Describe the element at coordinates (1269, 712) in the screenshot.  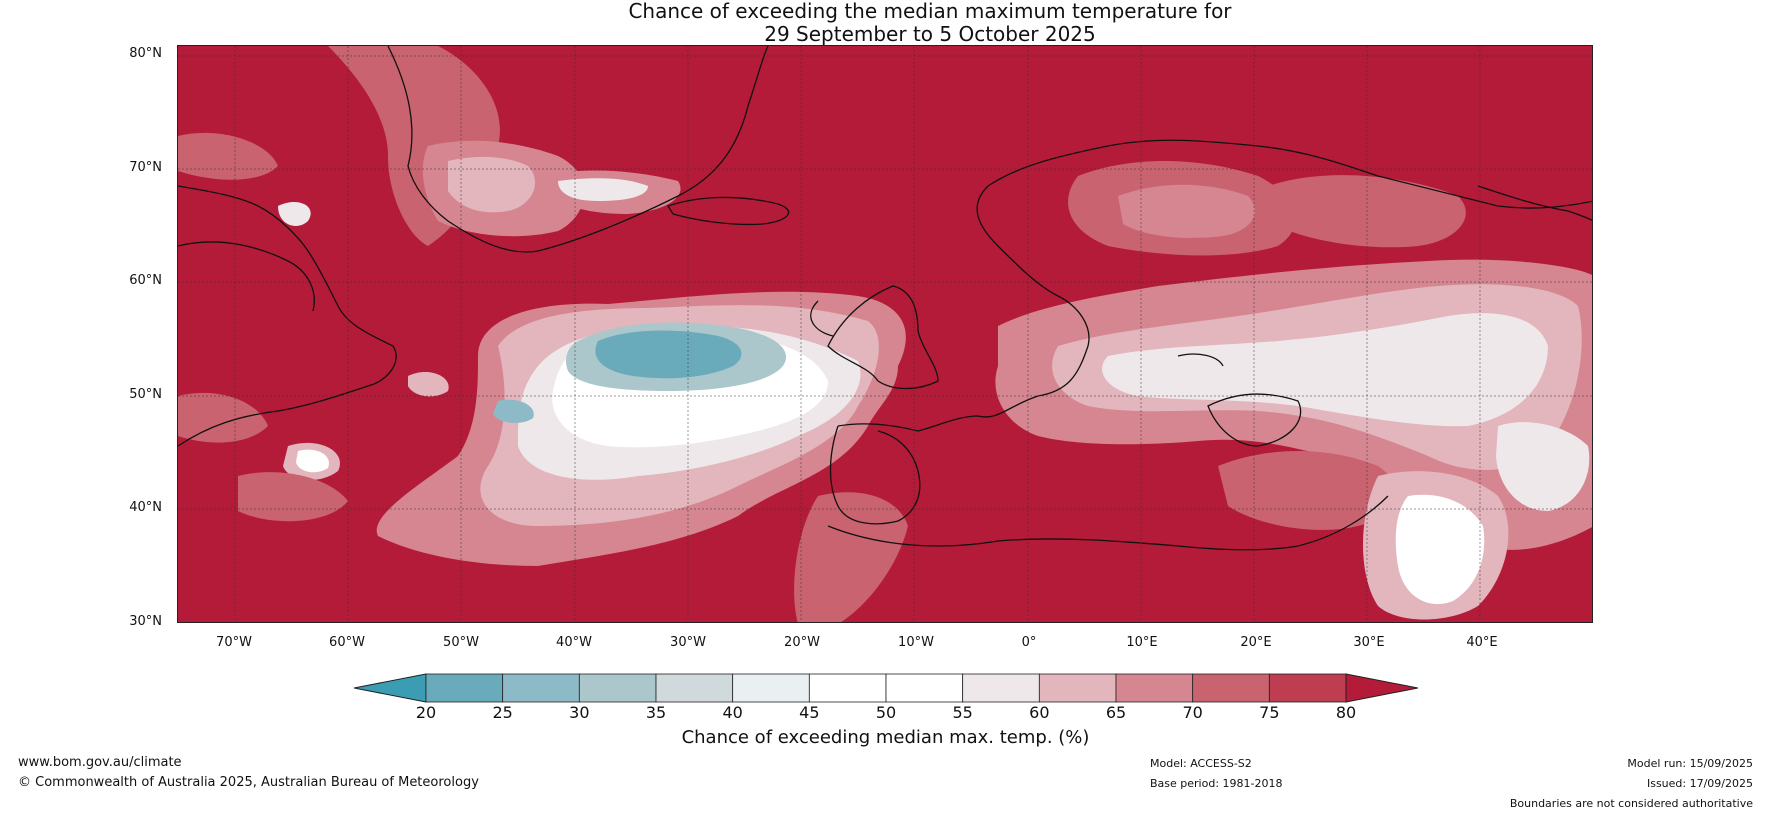
I see `colorbar-tick-label: 75` at that location.